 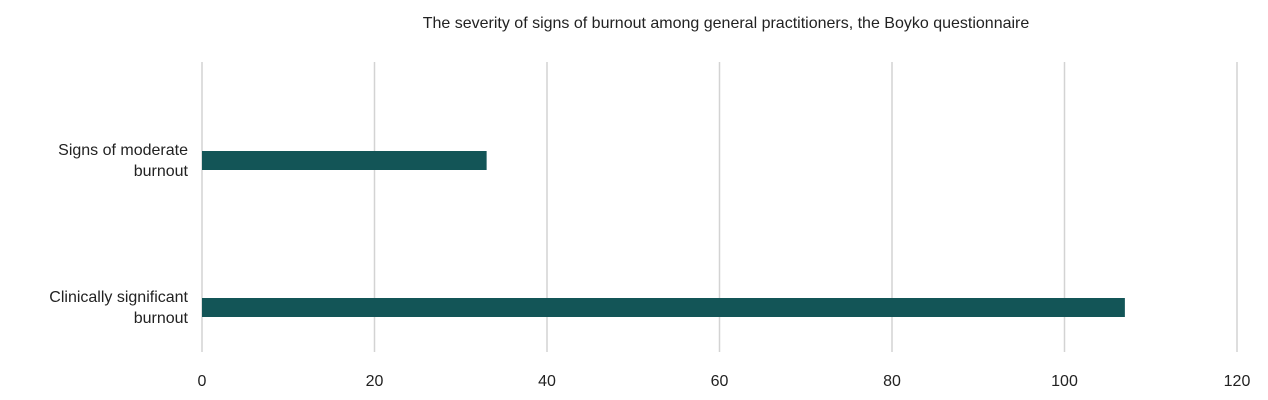 What do you see at coordinates (720, 381) in the screenshot?
I see `x-tick-label: 60` at bounding box center [720, 381].